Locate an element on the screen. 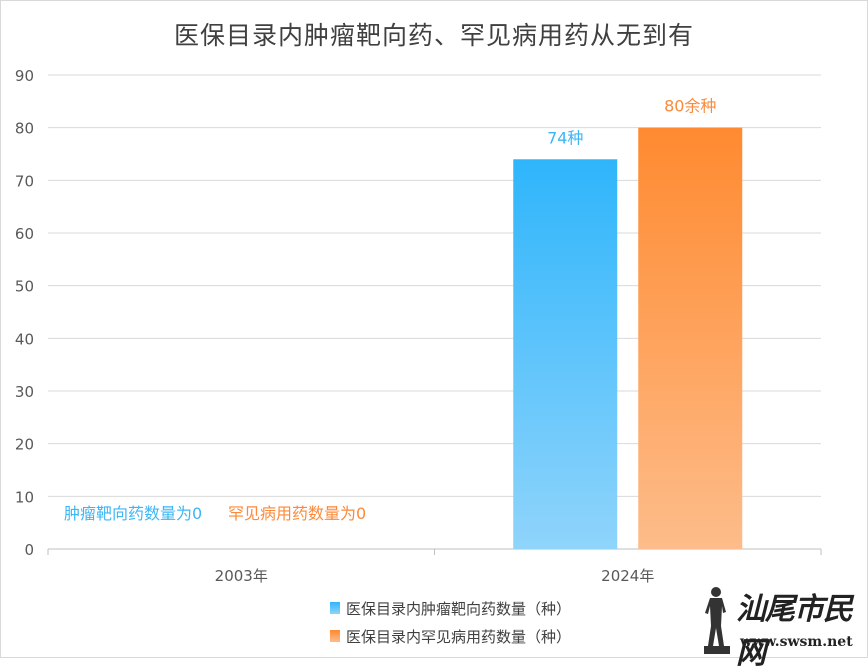  y-tick-label: 80 is located at coordinates (24, 129).